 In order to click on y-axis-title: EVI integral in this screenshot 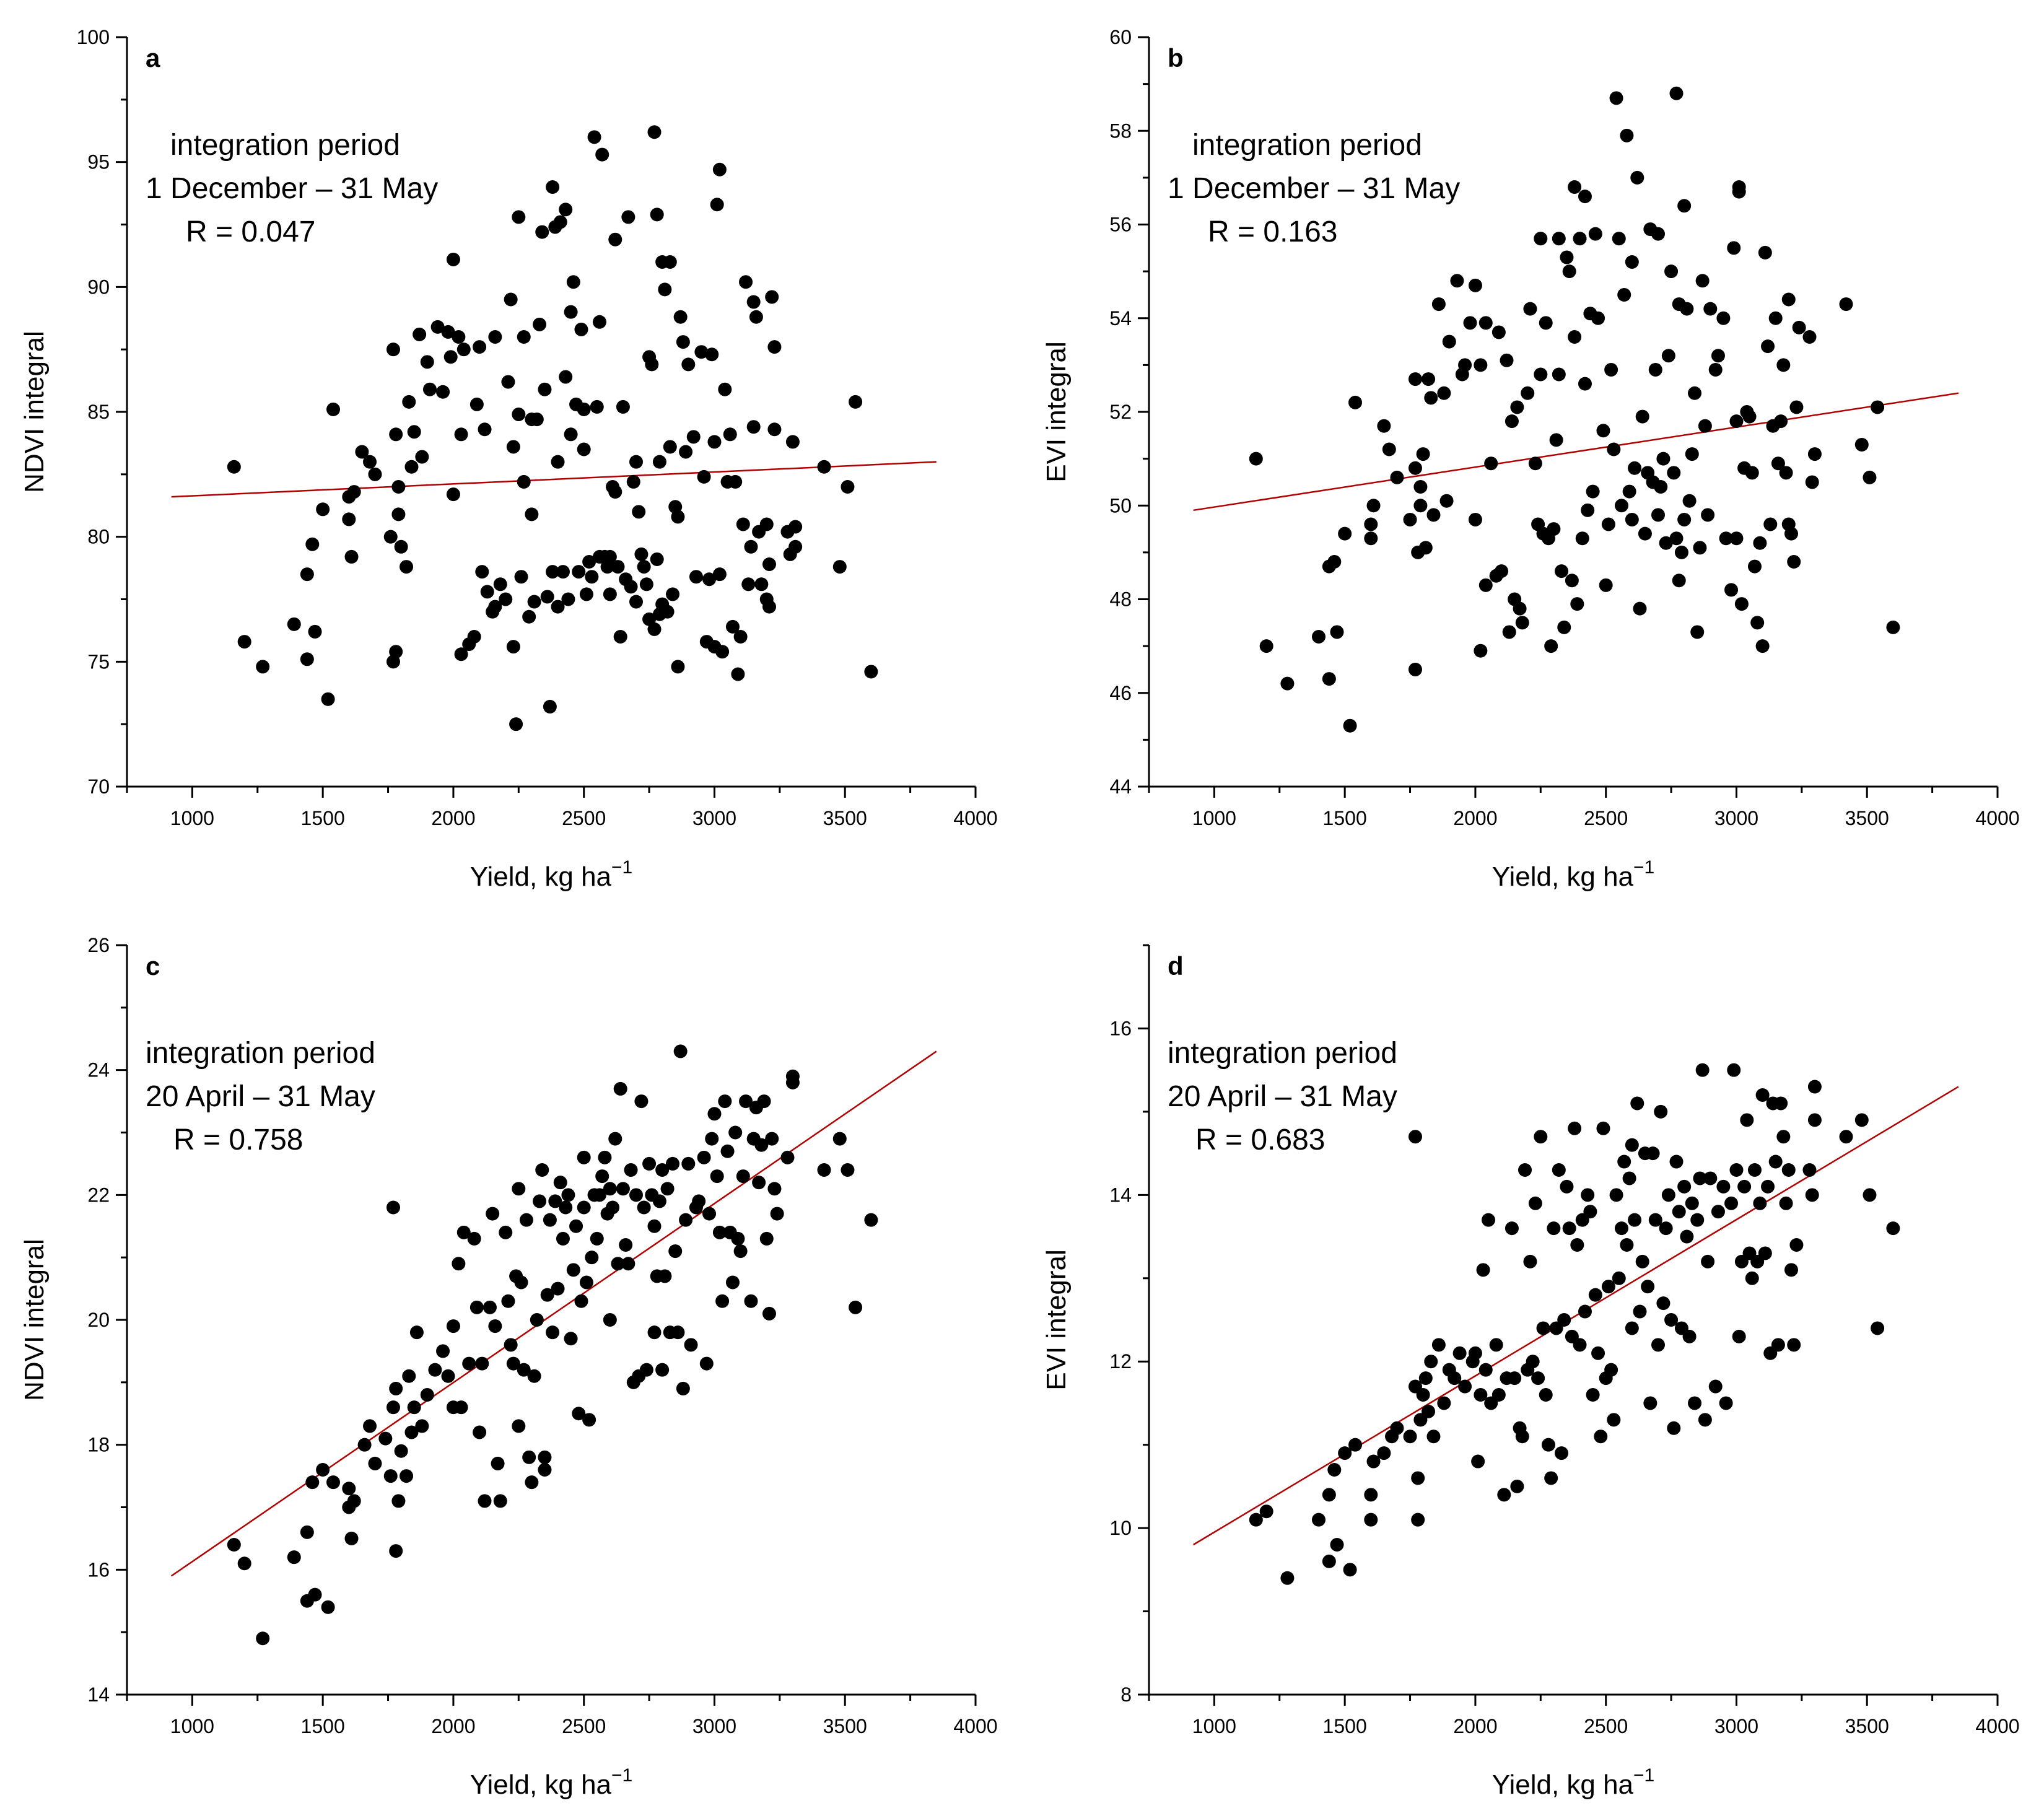, I will do `click(1056, 411)`.